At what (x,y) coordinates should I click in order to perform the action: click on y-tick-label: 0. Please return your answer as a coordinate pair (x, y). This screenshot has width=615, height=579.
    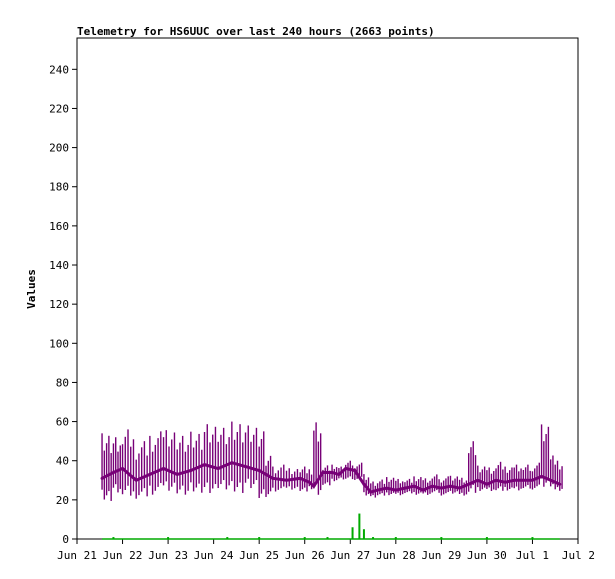
    Looking at the image, I should click on (65, 539).